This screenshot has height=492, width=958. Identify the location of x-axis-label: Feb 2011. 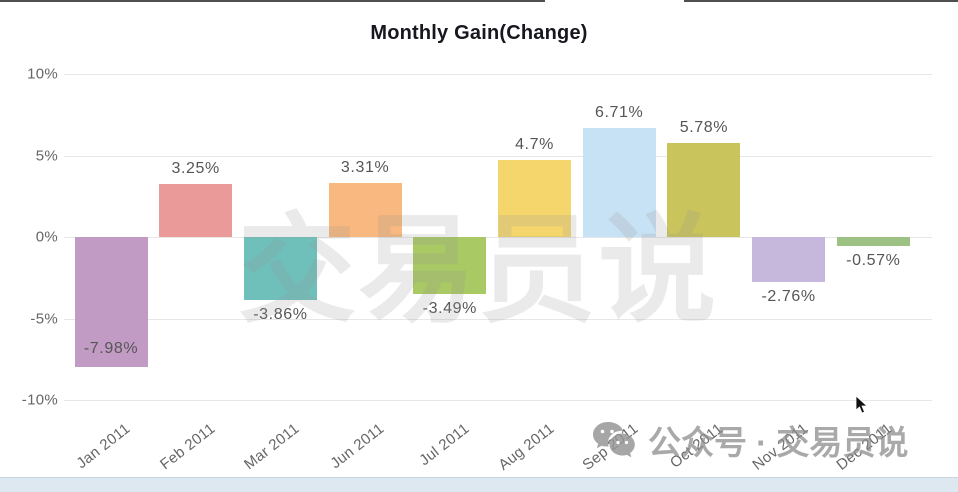
(187, 447).